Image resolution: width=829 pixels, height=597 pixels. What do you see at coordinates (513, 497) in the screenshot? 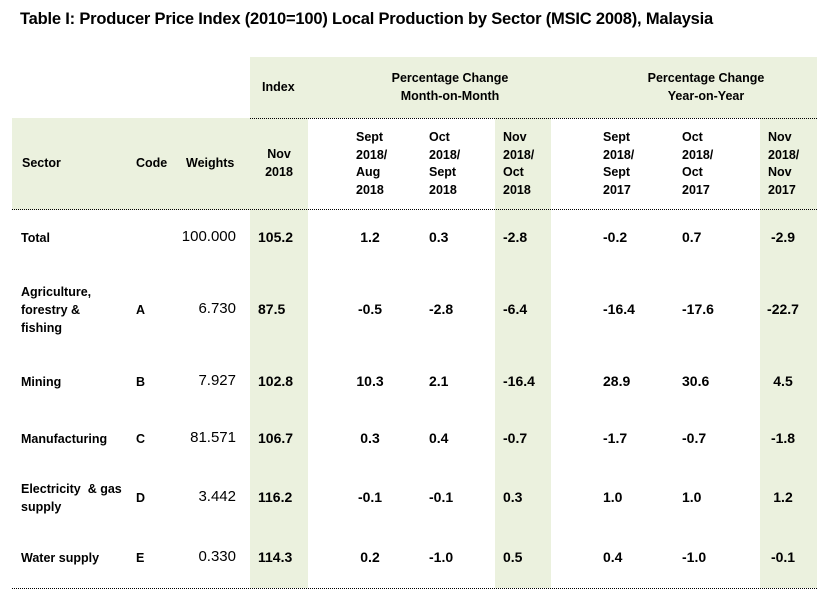
I see `mom3-value: 0.3` at bounding box center [513, 497].